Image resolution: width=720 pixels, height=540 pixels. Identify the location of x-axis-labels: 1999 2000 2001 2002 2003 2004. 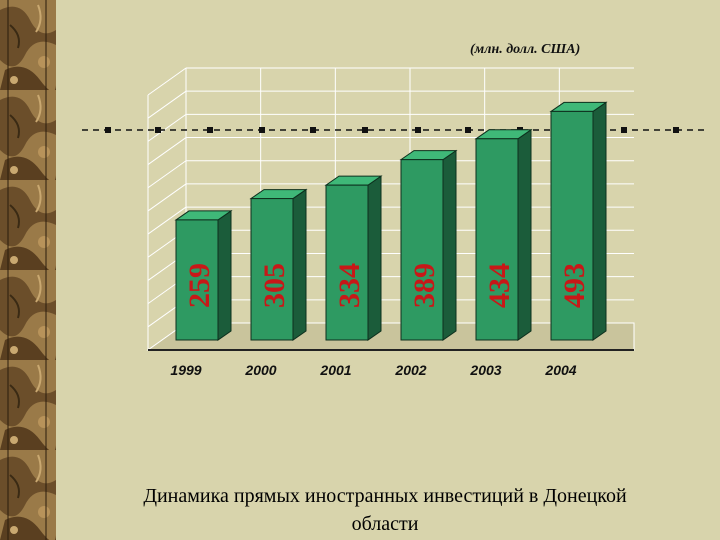
(373, 370).